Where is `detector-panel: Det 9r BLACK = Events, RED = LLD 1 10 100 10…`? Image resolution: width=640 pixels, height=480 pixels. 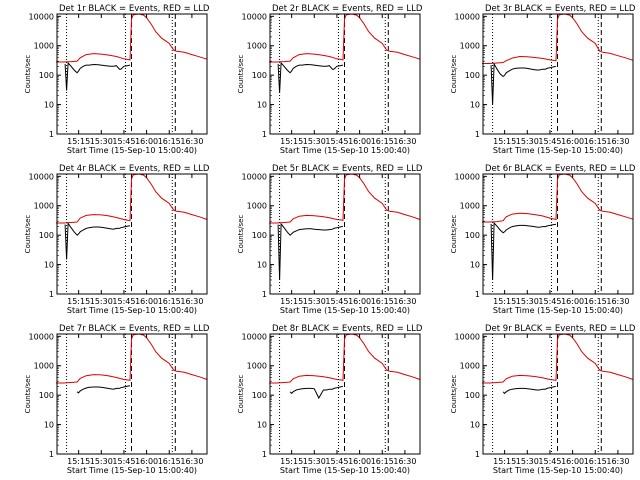
detector-panel: Det 9r BLACK = Events, RED = LLD 1 10 100 10… is located at coordinates (543, 399).